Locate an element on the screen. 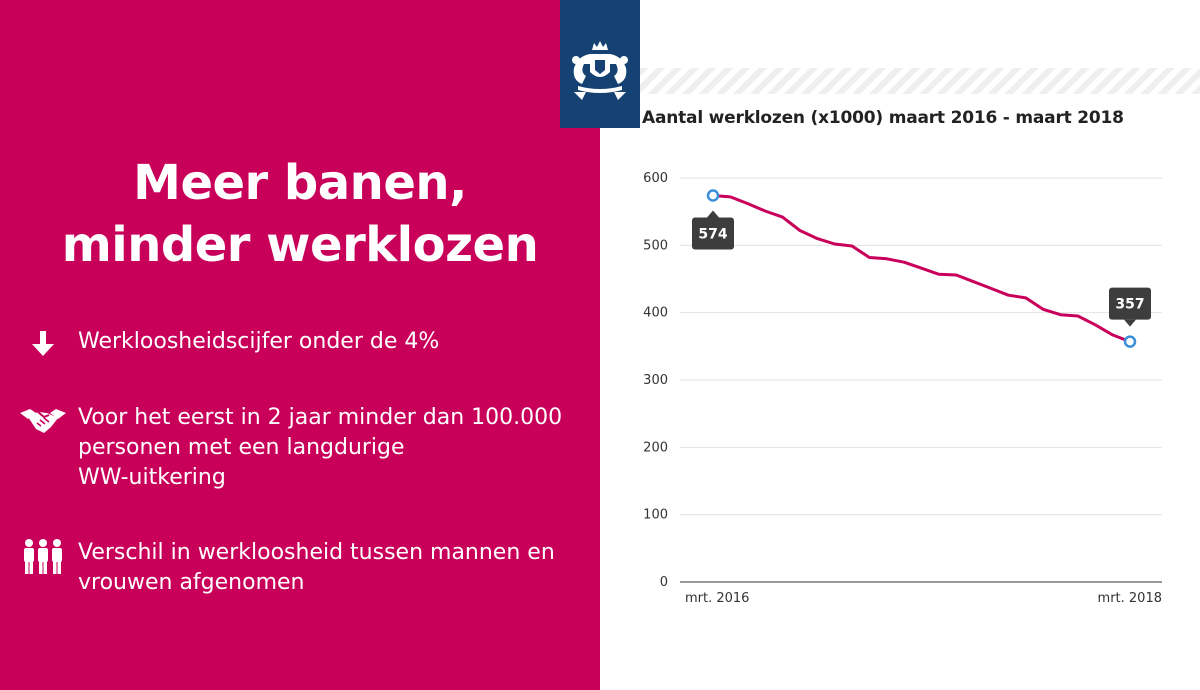  data-label: 357 is located at coordinates (1129, 305).